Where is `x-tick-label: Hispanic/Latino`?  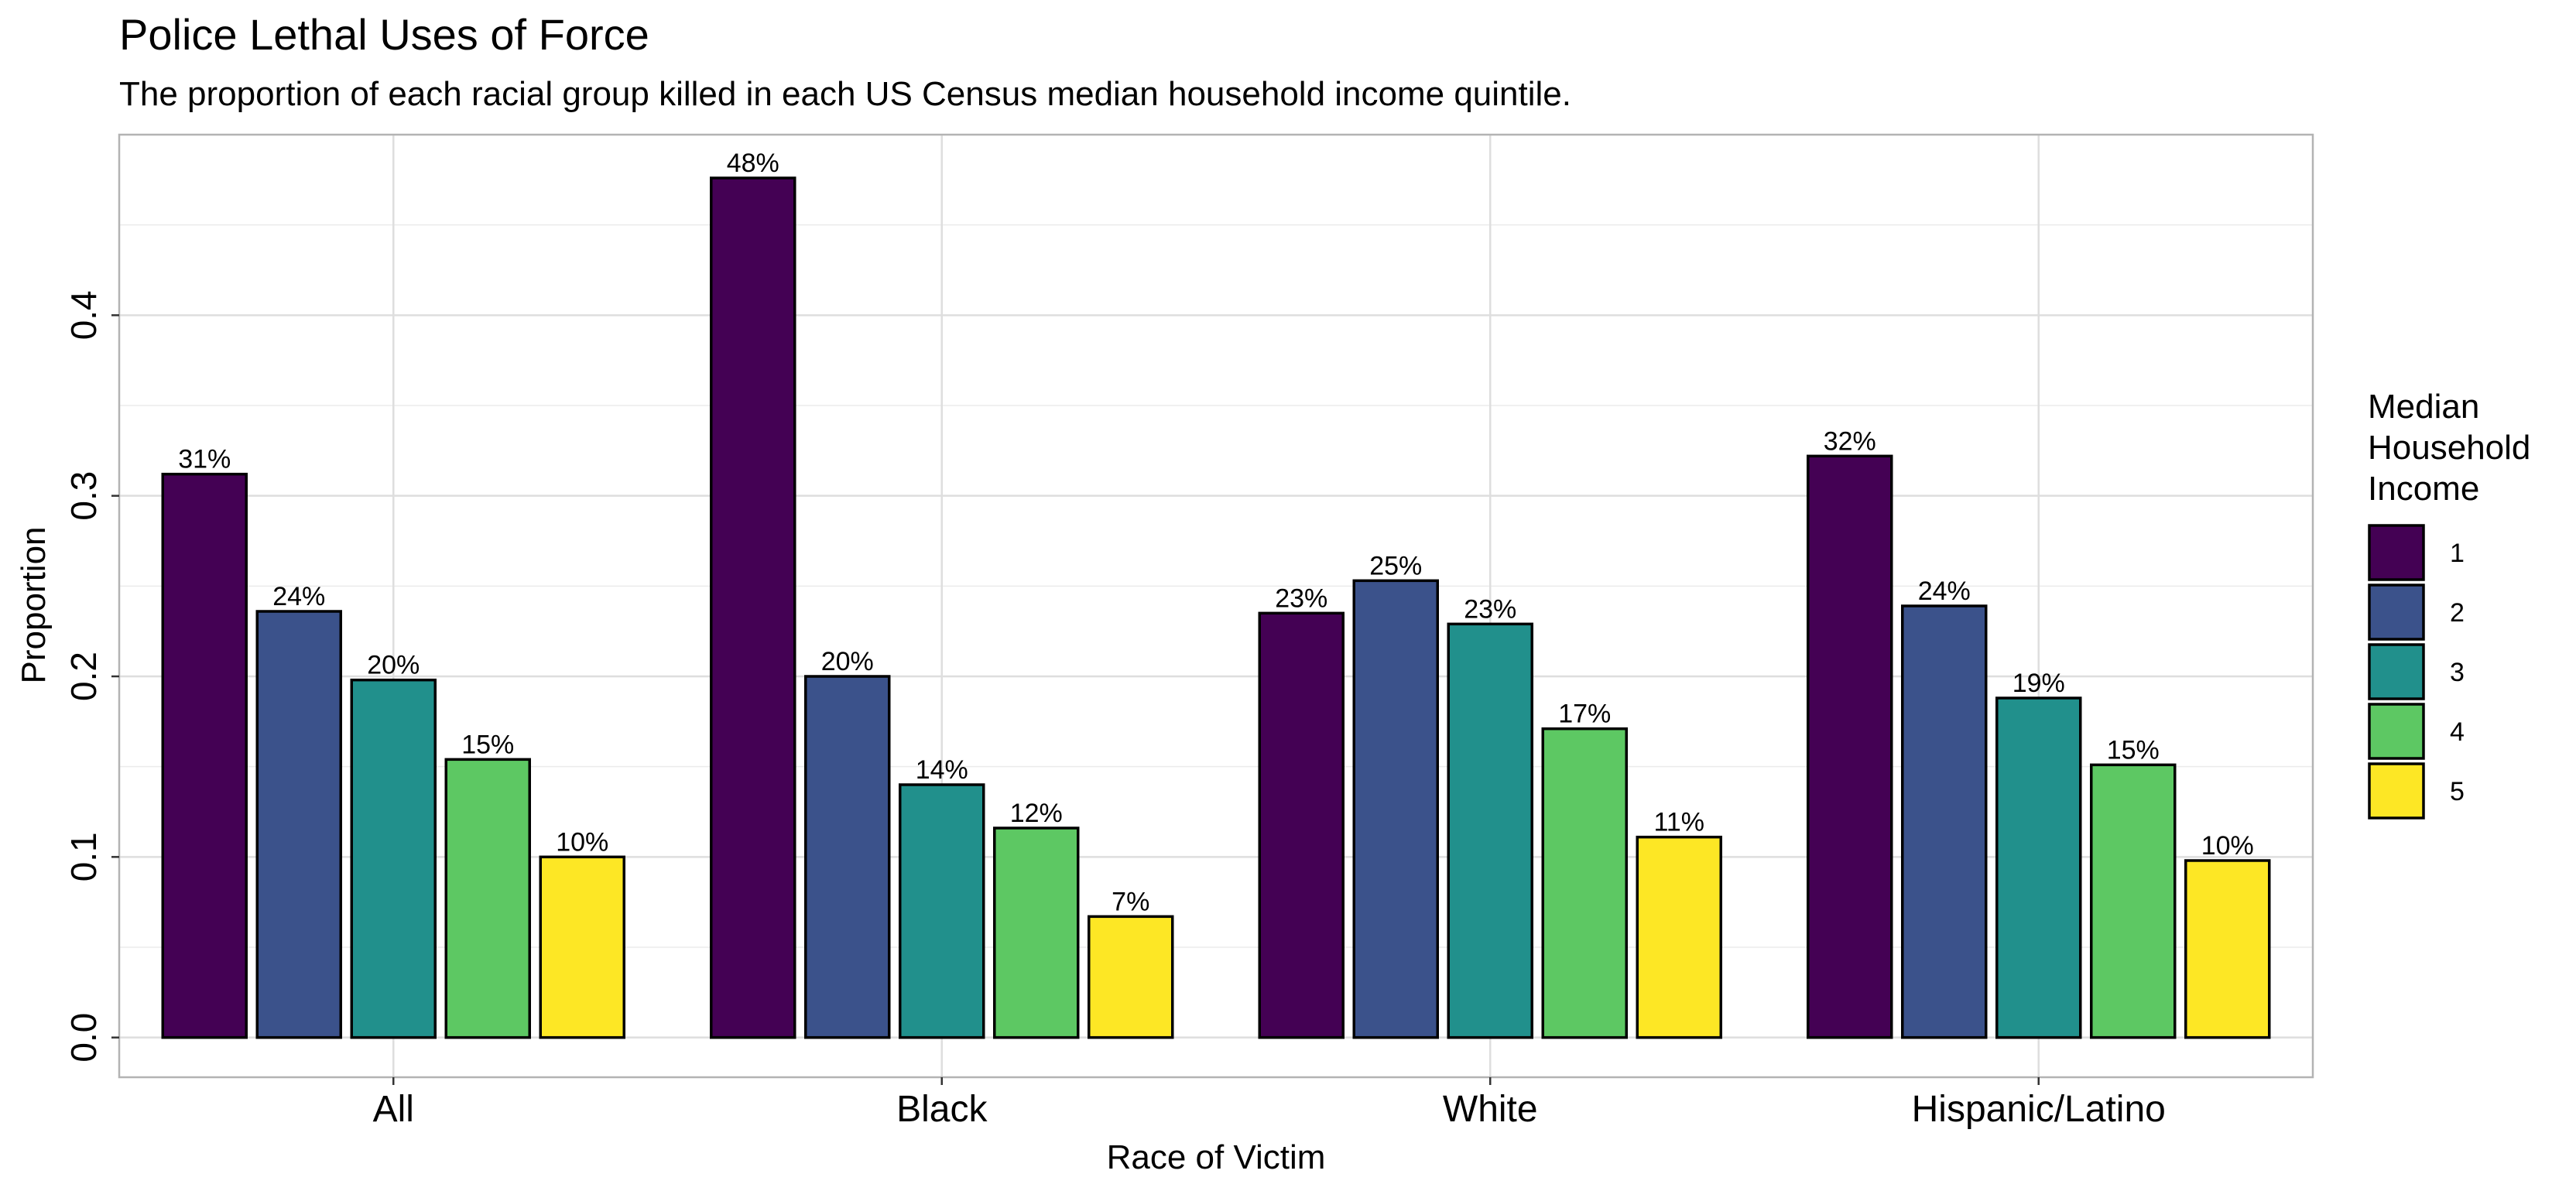
x-tick-label: Hispanic/Latino is located at coordinates (2039, 1109).